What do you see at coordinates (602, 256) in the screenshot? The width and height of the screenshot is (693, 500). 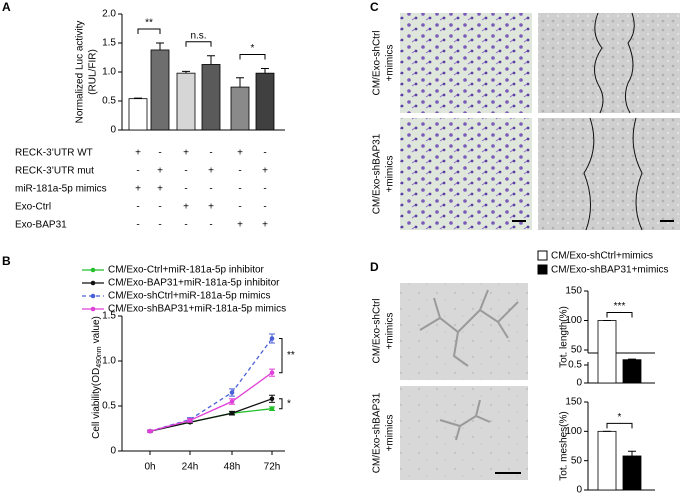 I see `legend-label: CM/Exo-shCtrl+mimics` at bounding box center [602, 256].